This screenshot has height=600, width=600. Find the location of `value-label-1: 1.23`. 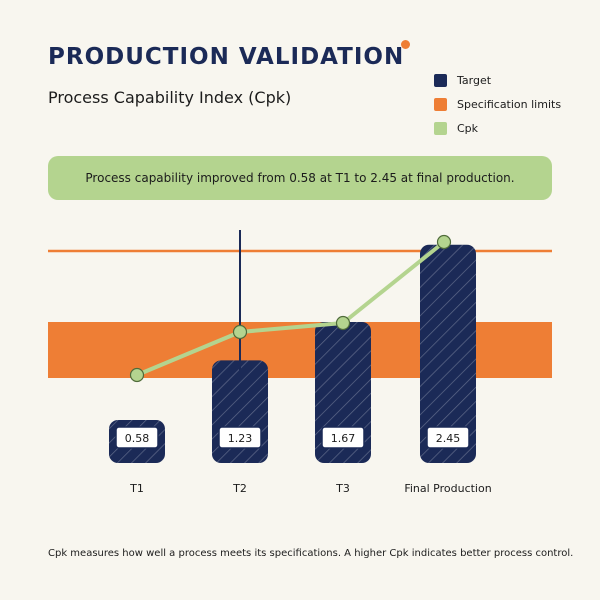

value-label-1: 1.23 is located at coordinates (240, 438).